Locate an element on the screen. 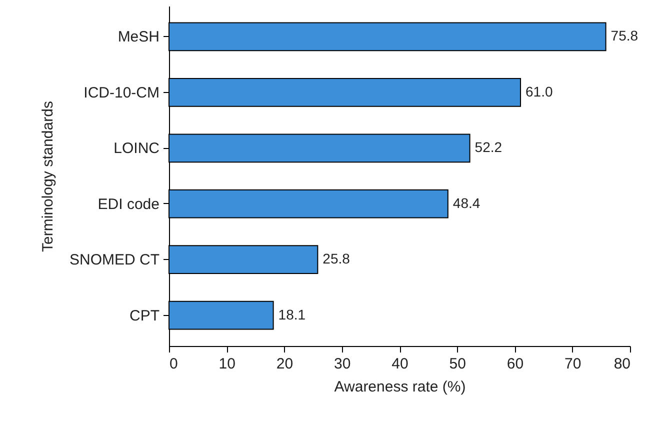 The image size is (665, 430). x-tick-label: 0 is located at coordinates (174, 364).